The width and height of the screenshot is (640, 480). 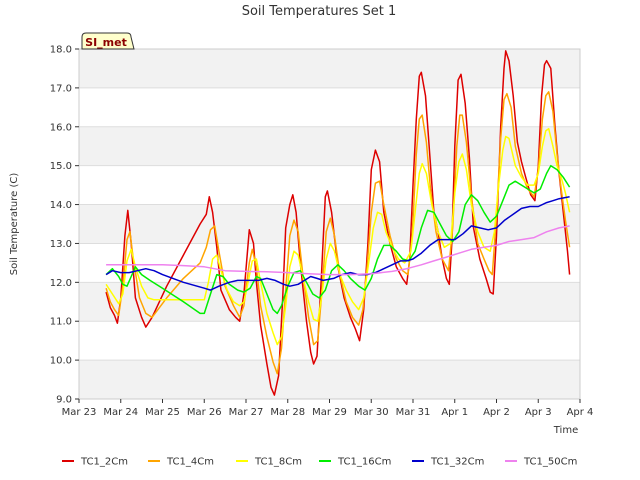 What do you see at coordinates (162, 412) in the screenshot?
I see `x-tick-label: Mar 25` at bounding box center [162, 412].